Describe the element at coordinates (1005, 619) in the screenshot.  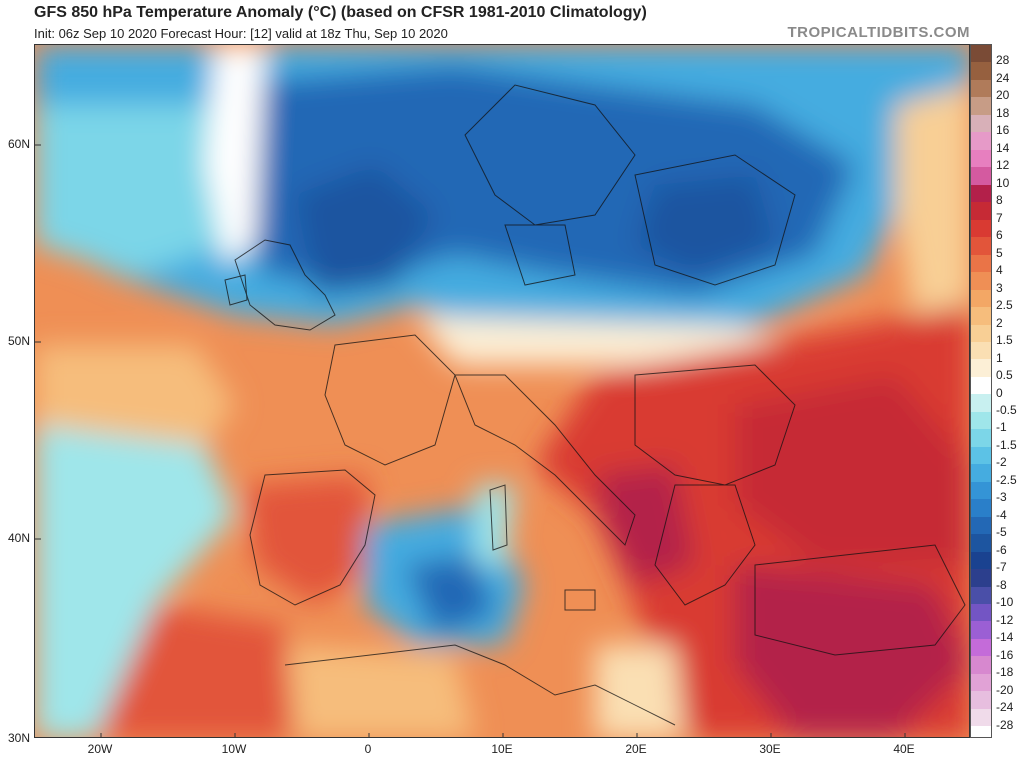
I see `colorbar-label: -12` at that location.